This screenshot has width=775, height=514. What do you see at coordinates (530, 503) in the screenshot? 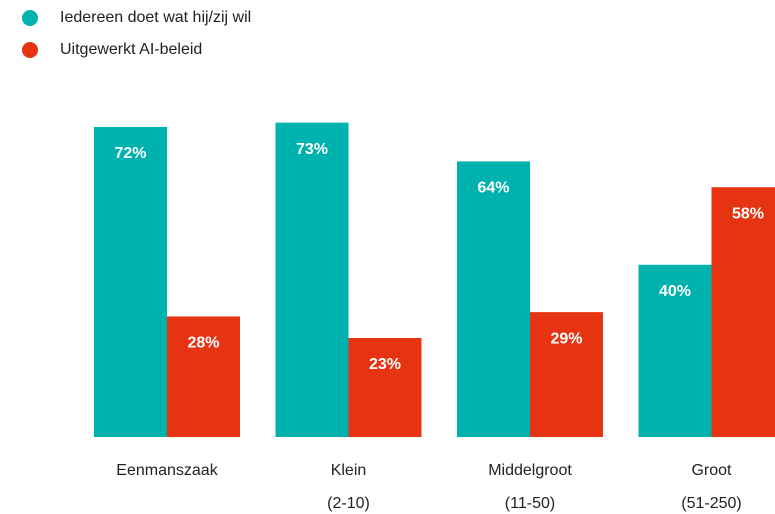
I see `x-tick-label: (11-50)` at bounding box center [530, 503].